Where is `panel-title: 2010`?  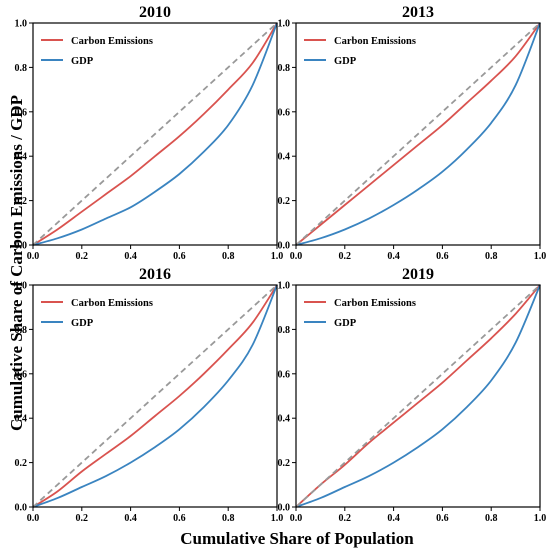
panel-title: 2010 is located at coordinates (155, 12).